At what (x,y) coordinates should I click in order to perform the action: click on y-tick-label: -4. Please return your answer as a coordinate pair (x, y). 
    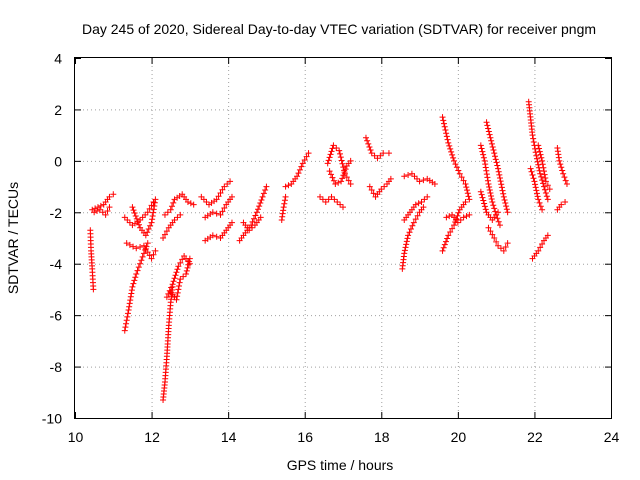
    Looking at the image, I should click on (56, 264).